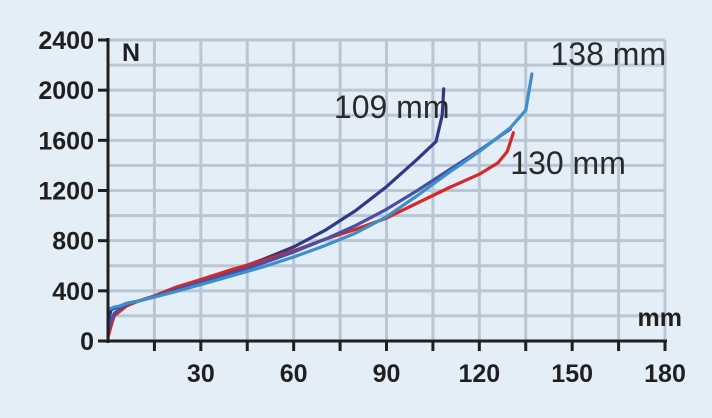 The width and height of the screenshot is (712, 418). Describe the element at coordinates (201, 374) in the screenshot. I see `x-tick-label: 30` at that location.